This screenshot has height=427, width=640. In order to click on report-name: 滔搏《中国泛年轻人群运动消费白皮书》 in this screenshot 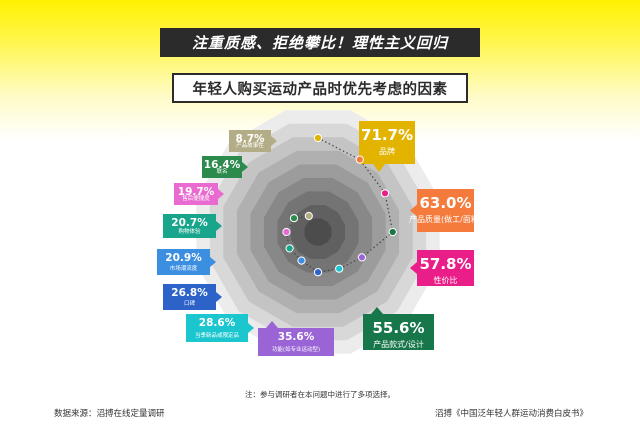, I will do `click(511, 414)`.